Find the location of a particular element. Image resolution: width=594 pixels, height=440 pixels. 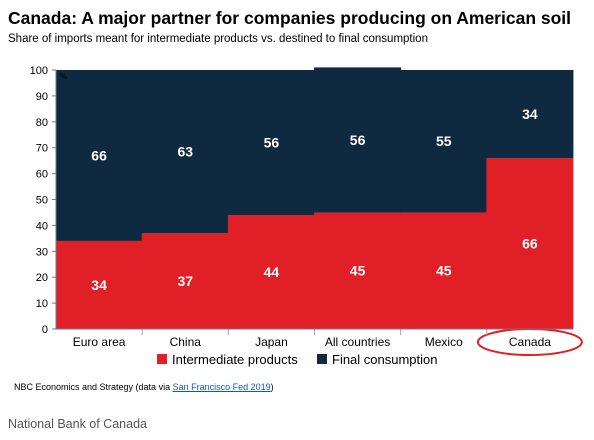

y-tick-label-50: 50 is located at coordinates (42, 201).